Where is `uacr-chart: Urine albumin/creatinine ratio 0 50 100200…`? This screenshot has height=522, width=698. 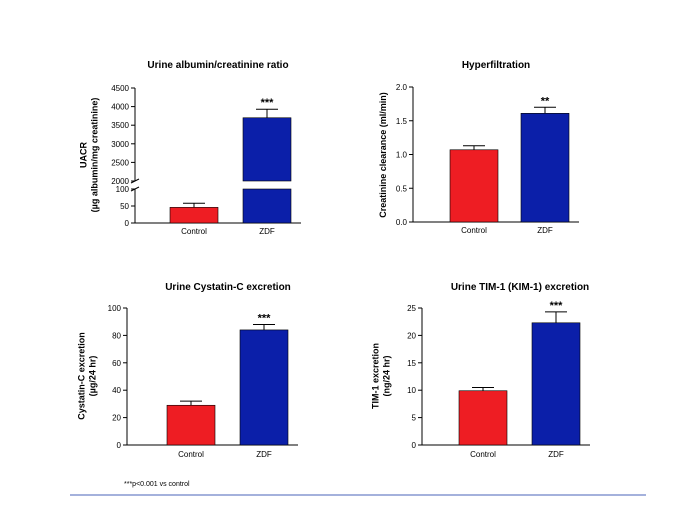
uacr-chart: Urine albumin/creatinine ratio 0 50 100200… is located at coordinates (190, 148).